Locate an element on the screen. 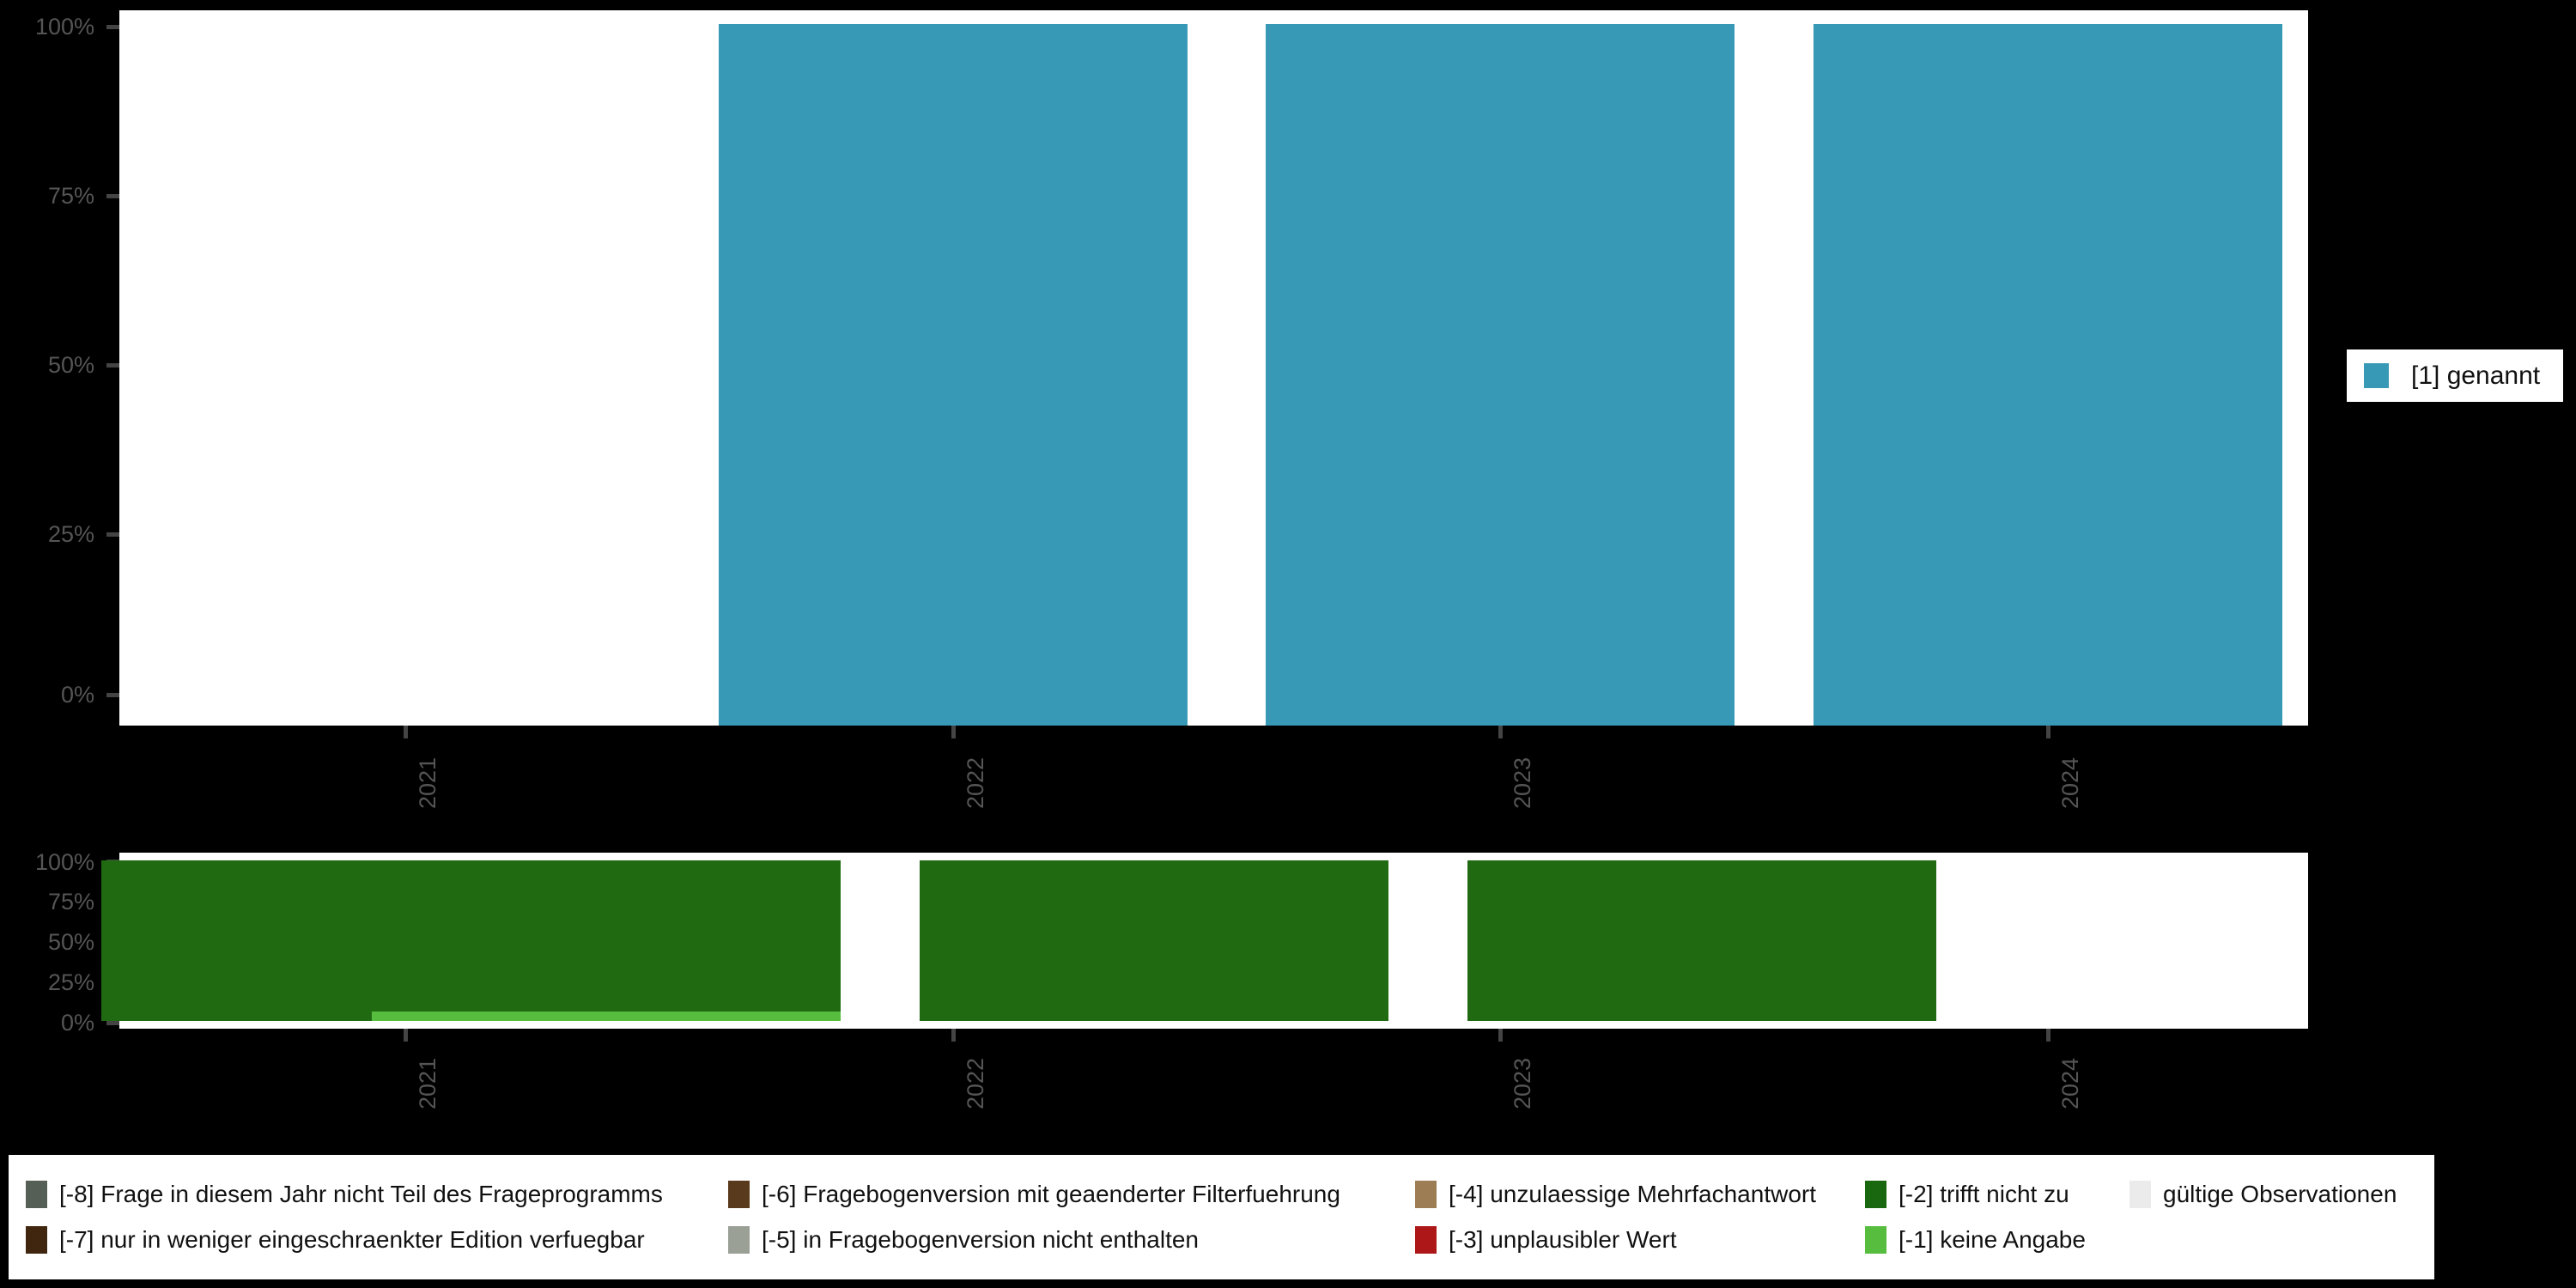 This screenshot has height=1288, width=2576. legend-entry-m4: [-4] unzulaessige Mehrfachantwort is located at coordinates (1616, 1195).